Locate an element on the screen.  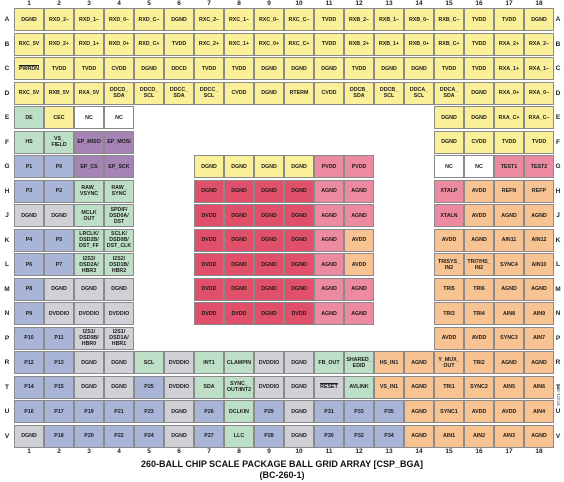
ball-cell: RXD_2+ is located at coordinates (59, 44).